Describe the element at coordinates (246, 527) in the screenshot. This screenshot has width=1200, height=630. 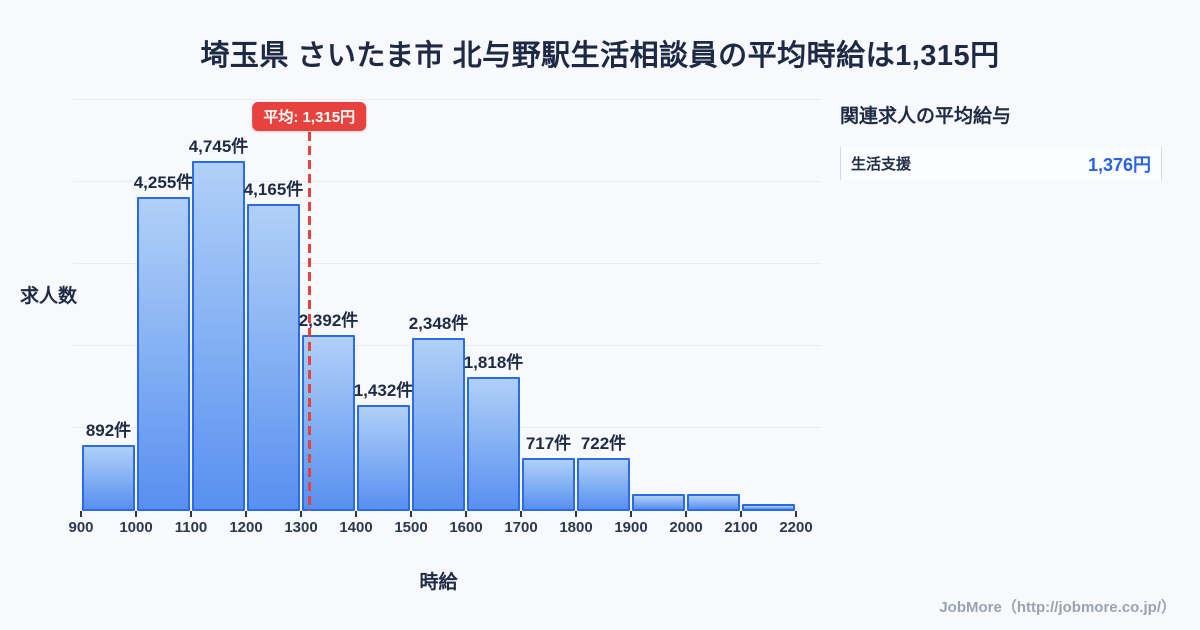
I see `x-axis-tick-label: 1200` at that location.